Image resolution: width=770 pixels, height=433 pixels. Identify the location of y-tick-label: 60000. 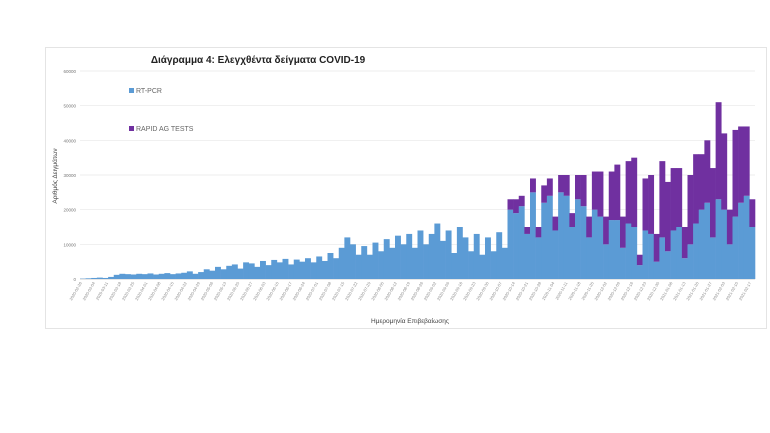
(69, 71).